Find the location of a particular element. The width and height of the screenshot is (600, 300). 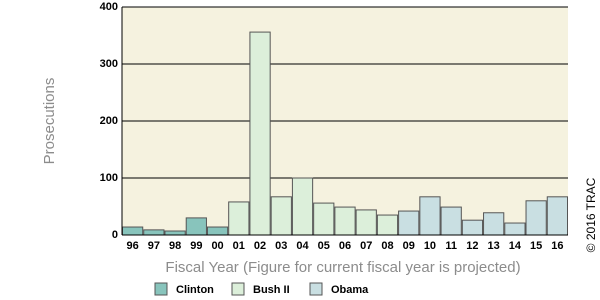

y-tick-label: 200 is located at coordinates (109, 121).